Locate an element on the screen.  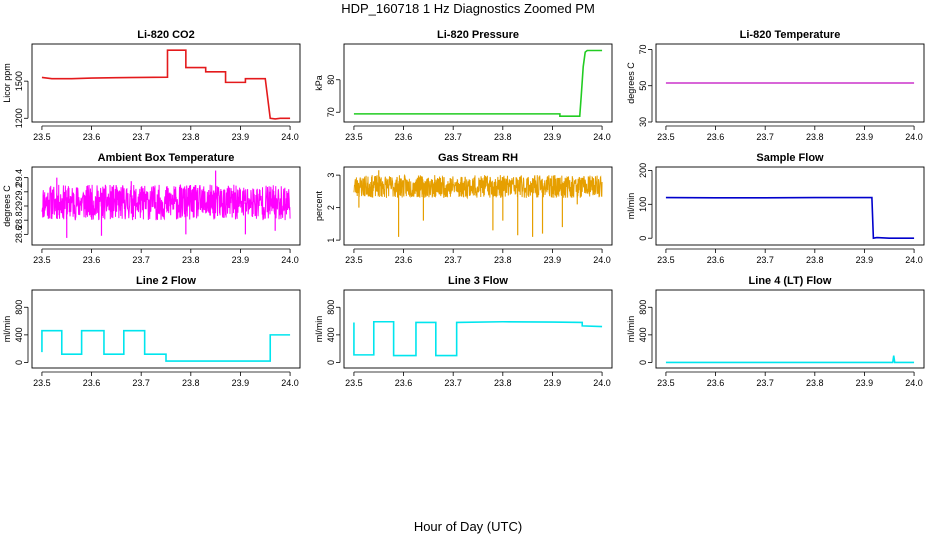
y-tick-label: 200 is located at coordinates (643, 170).